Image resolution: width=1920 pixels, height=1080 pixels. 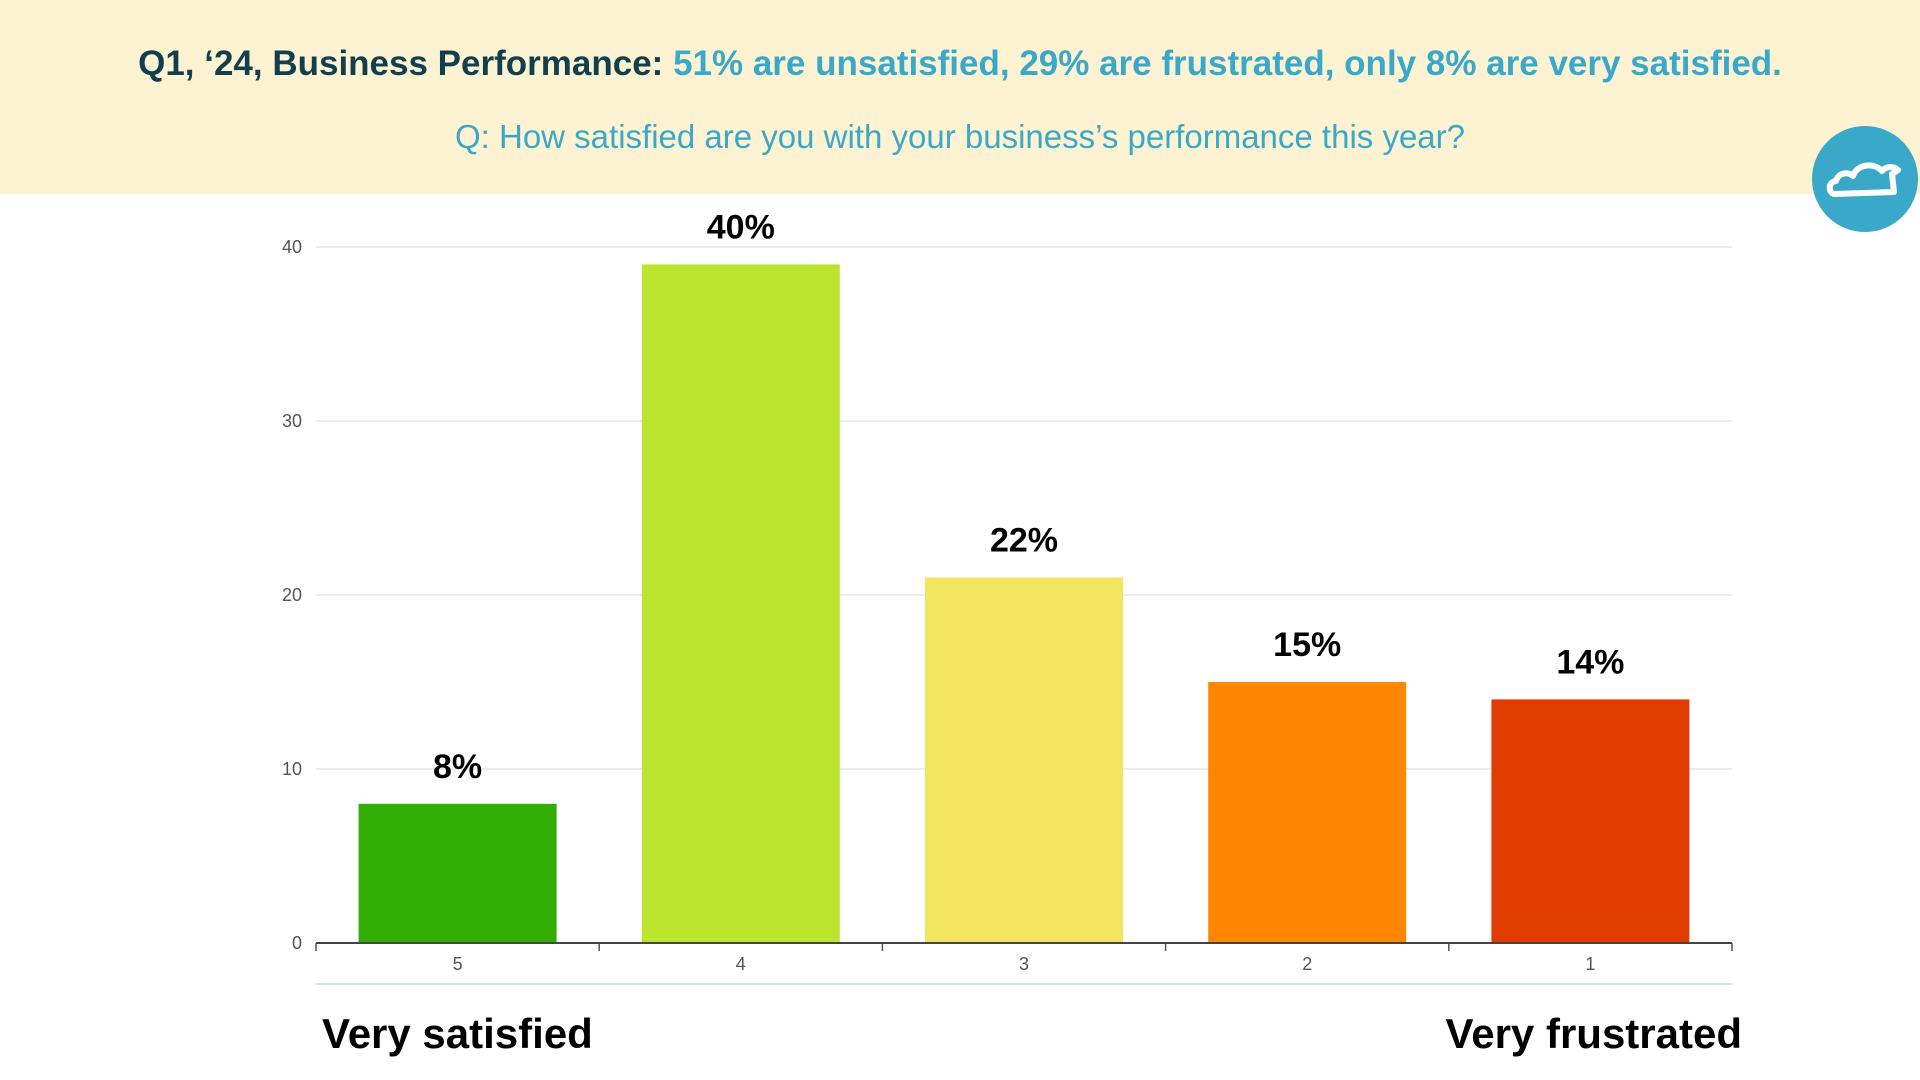 What do you see at coordinates (457, 1033) in the screenshot?
I see `scale-label-left: Very satisfied` at bounding box center [457, 1033].